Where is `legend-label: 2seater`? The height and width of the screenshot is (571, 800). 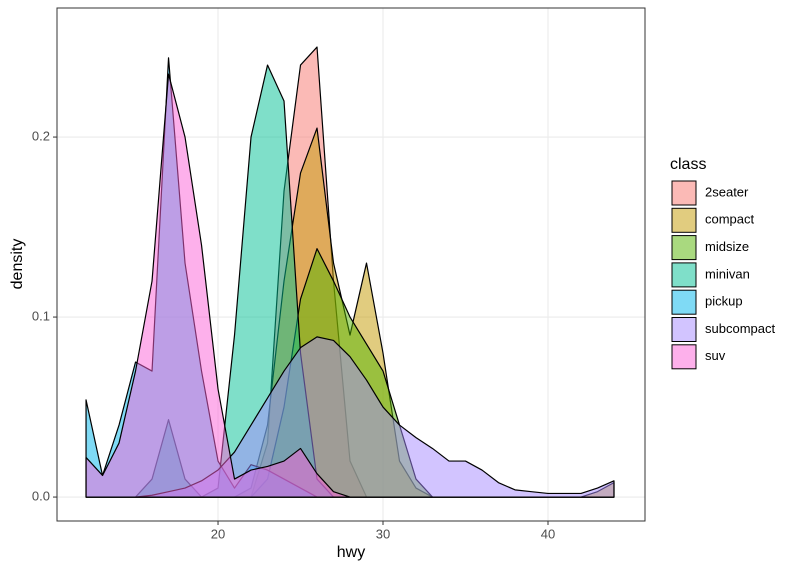
legend-label: 2seater is located at coordinates (727, 191).